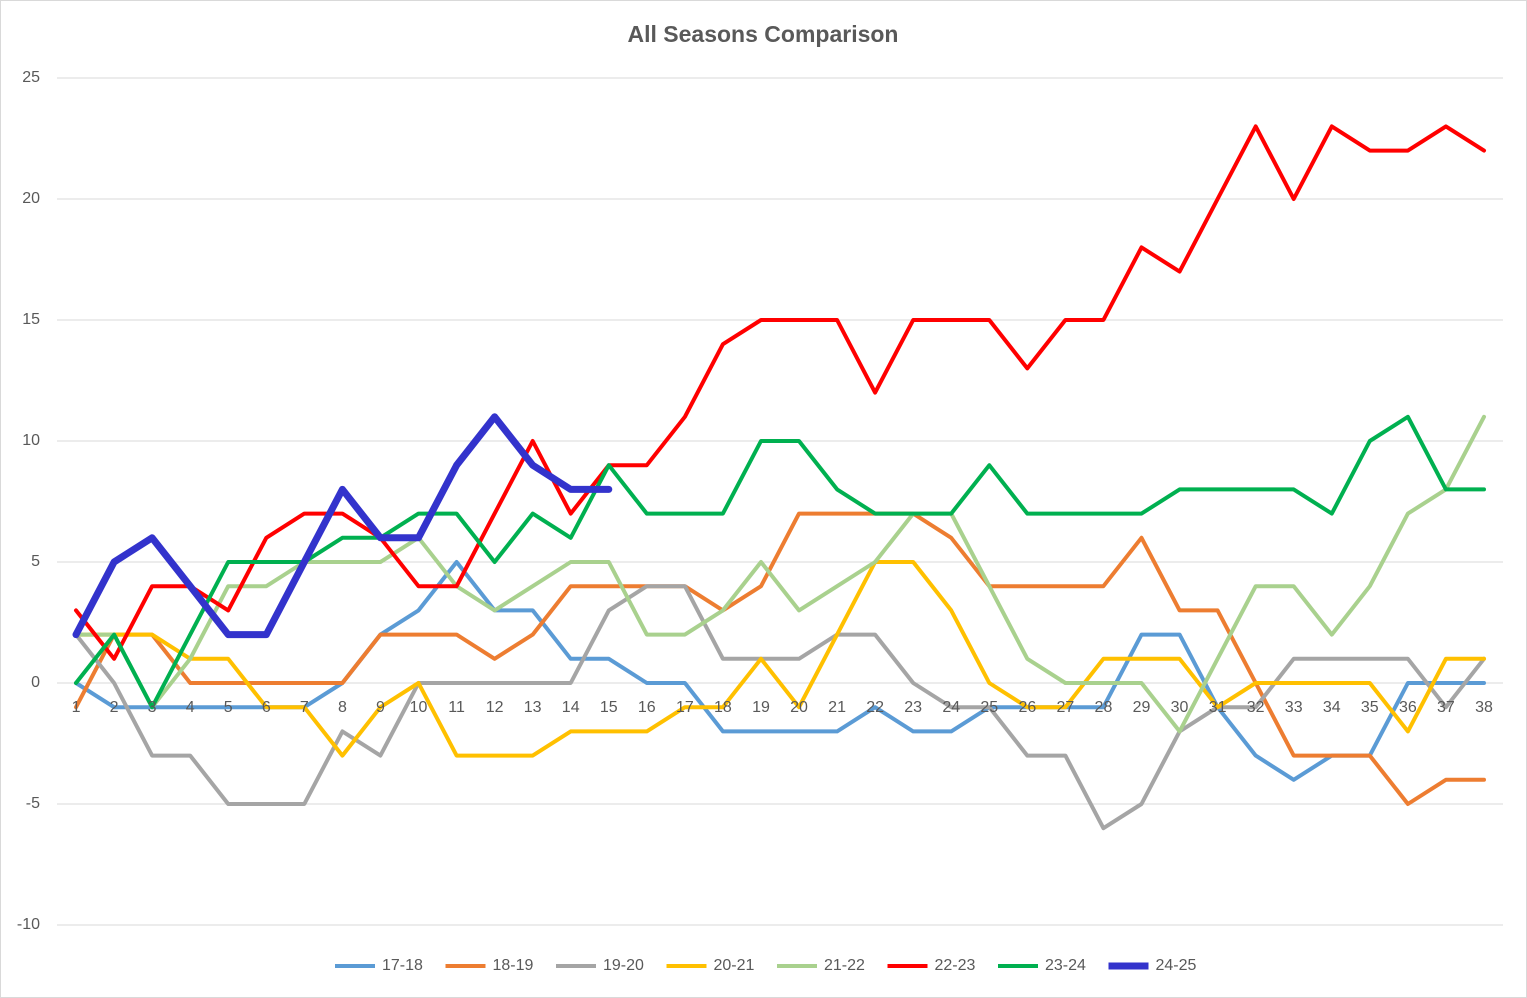 This screenshot has width=1527, height=998. Describe the element at coordinates (342, 526) in the screenshot. I see `series-line` at that location.